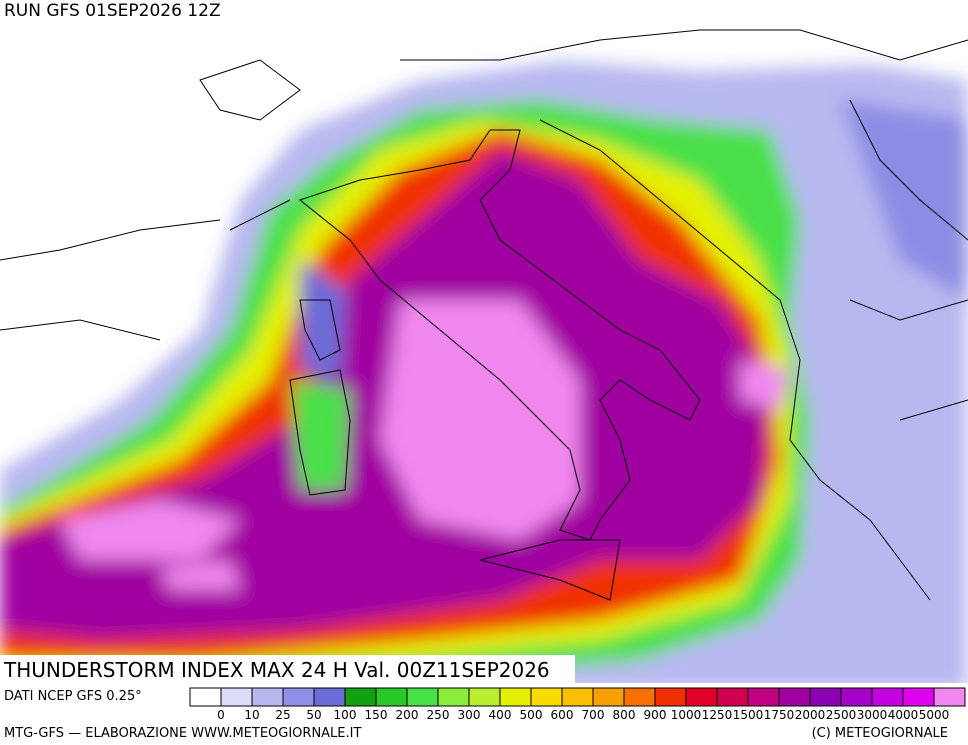  Describe the element at coordinates (531, 715) in the screenshot. I see `colorbar-label: 500` at that location.